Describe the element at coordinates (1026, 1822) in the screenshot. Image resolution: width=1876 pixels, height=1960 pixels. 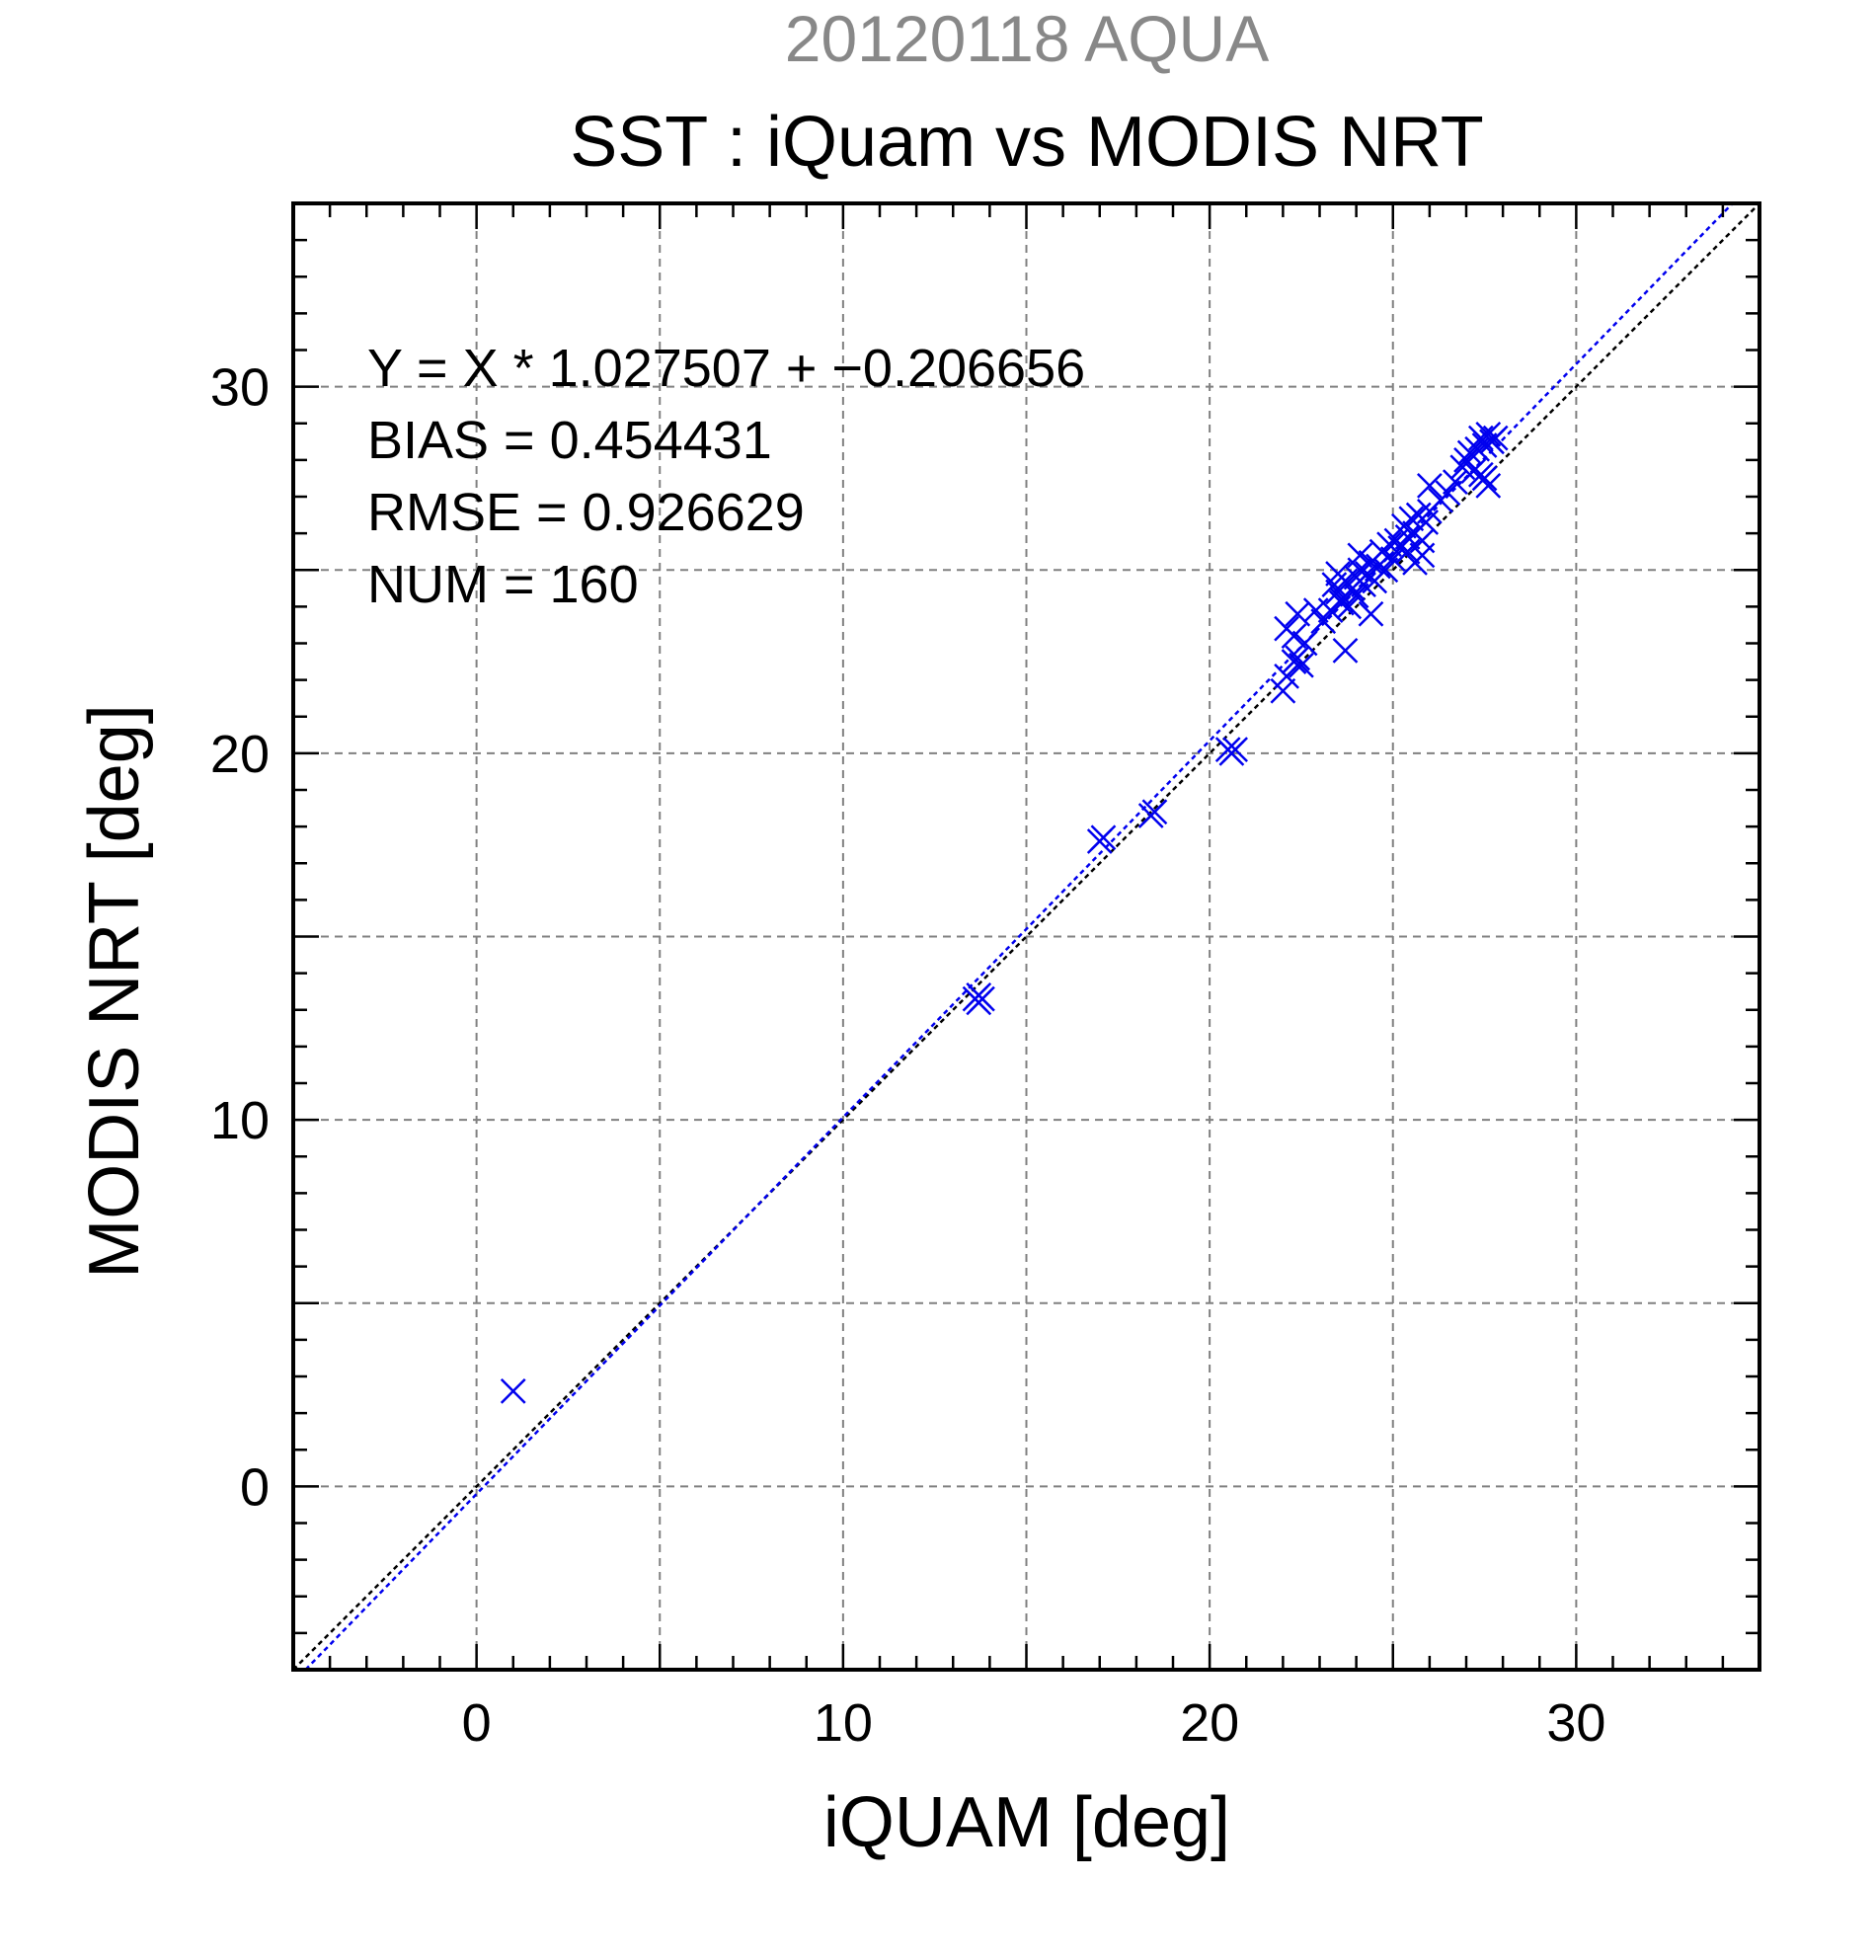
I see `x-axis-label: iQUAM [deg]` at that location.